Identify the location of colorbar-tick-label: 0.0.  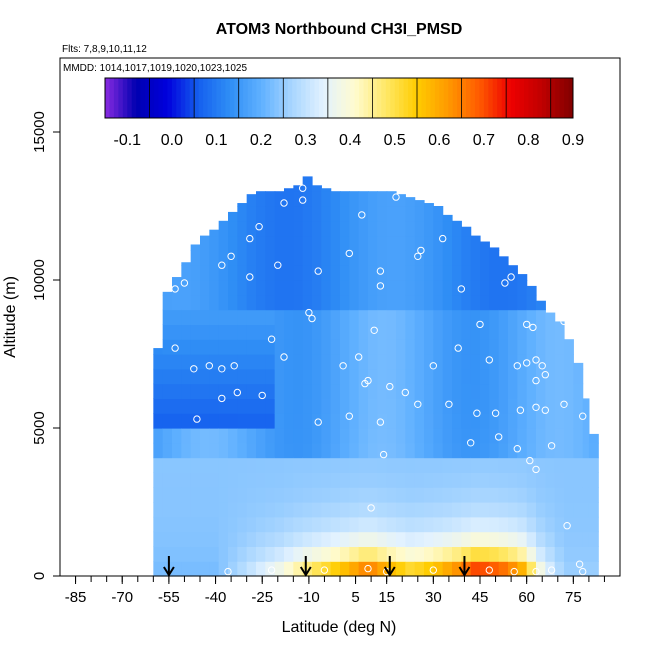
(172, 140).